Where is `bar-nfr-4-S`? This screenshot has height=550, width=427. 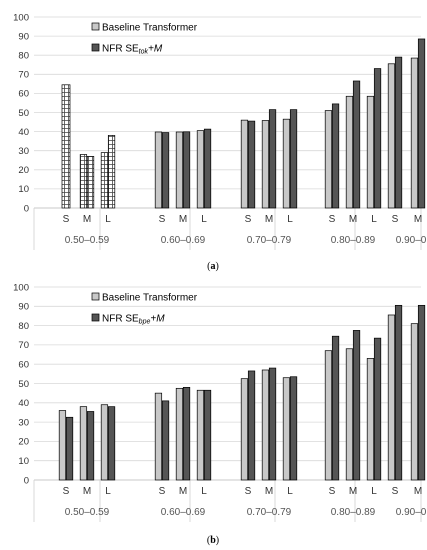 bar-nfr-4-S is located at coordinates (398, 132).